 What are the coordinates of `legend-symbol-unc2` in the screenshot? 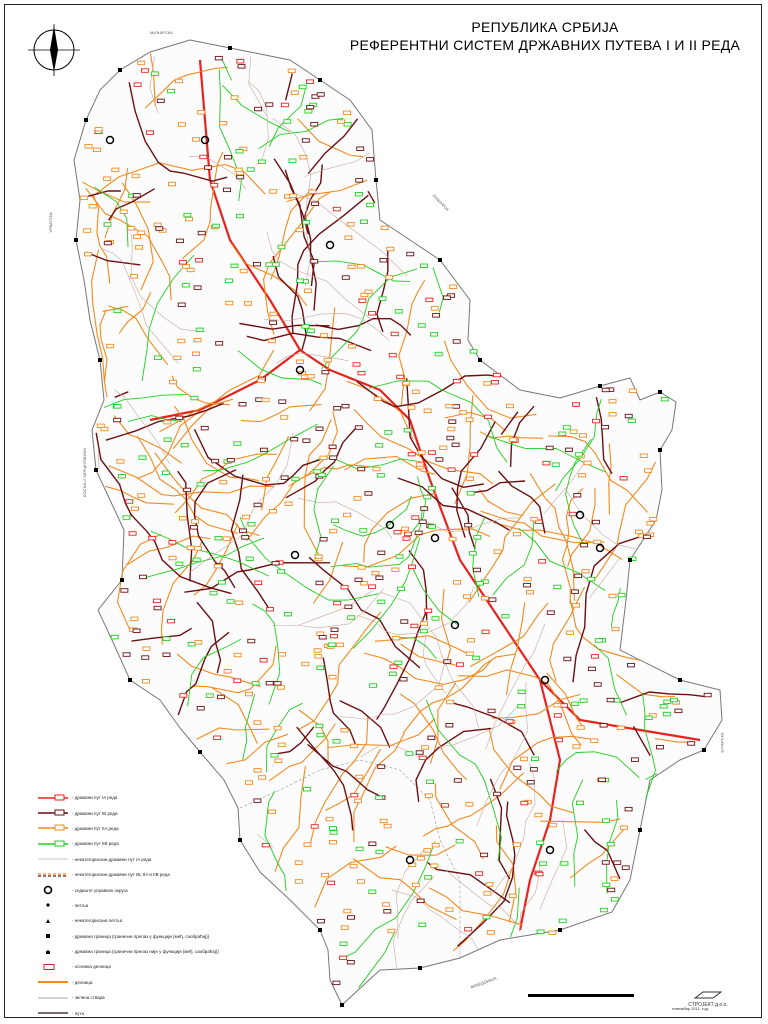 It's located at (53, 875).